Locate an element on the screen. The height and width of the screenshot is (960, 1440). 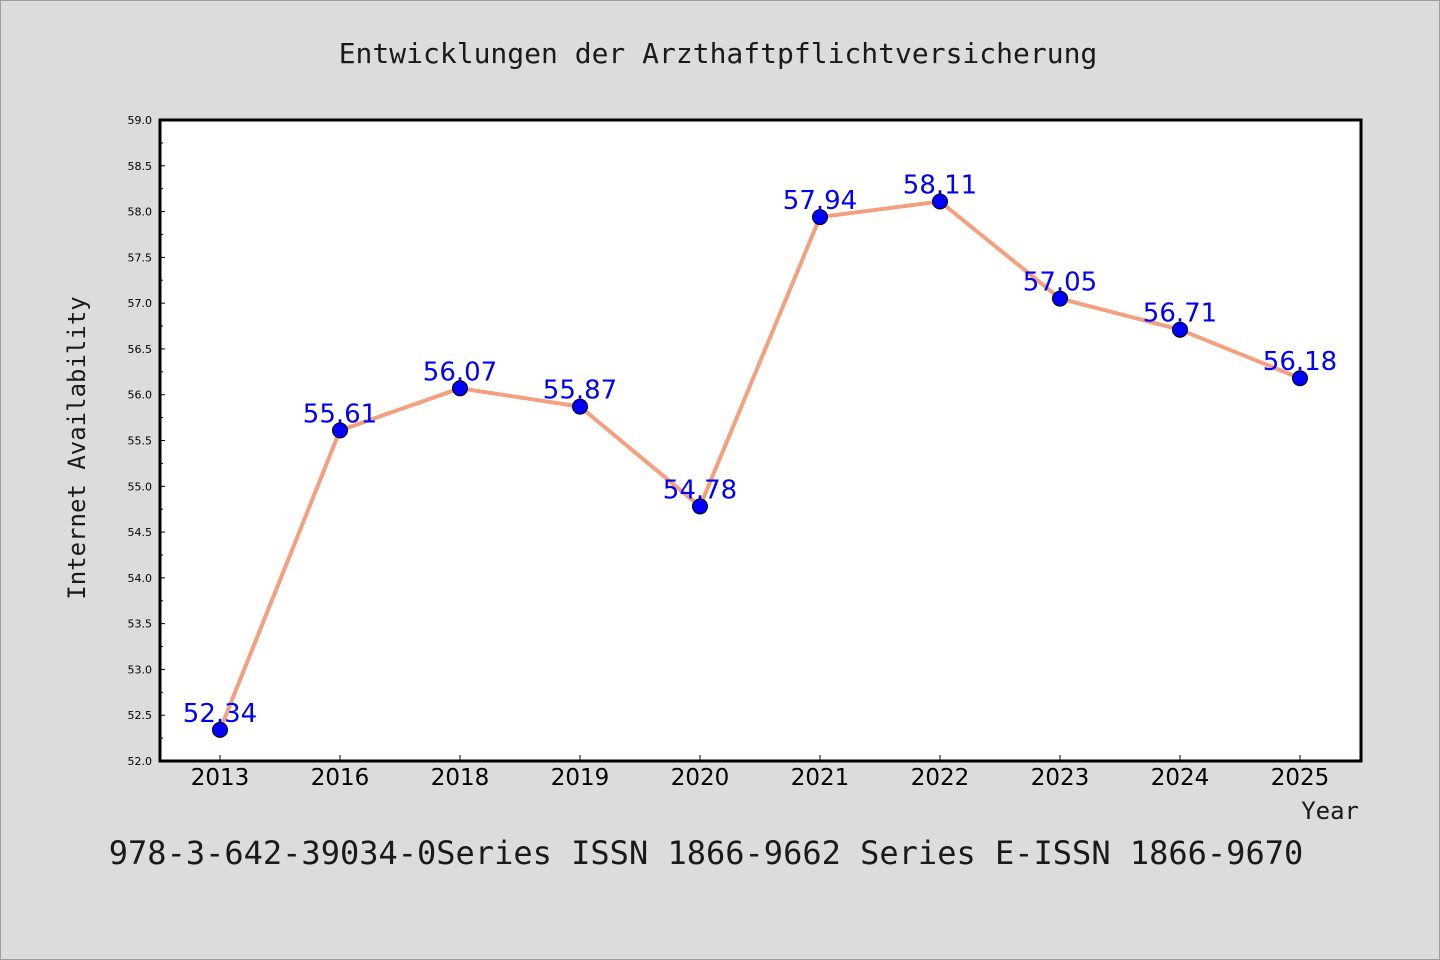
y-tick-label: 55.5 is located at coordinates (140, 441).